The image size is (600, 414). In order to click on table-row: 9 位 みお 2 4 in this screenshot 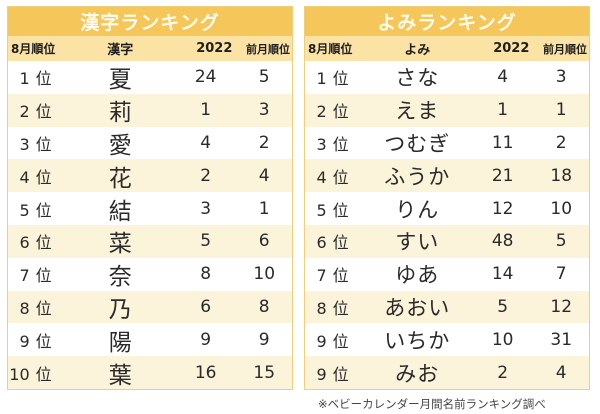, I will do `click(447, 372)`.